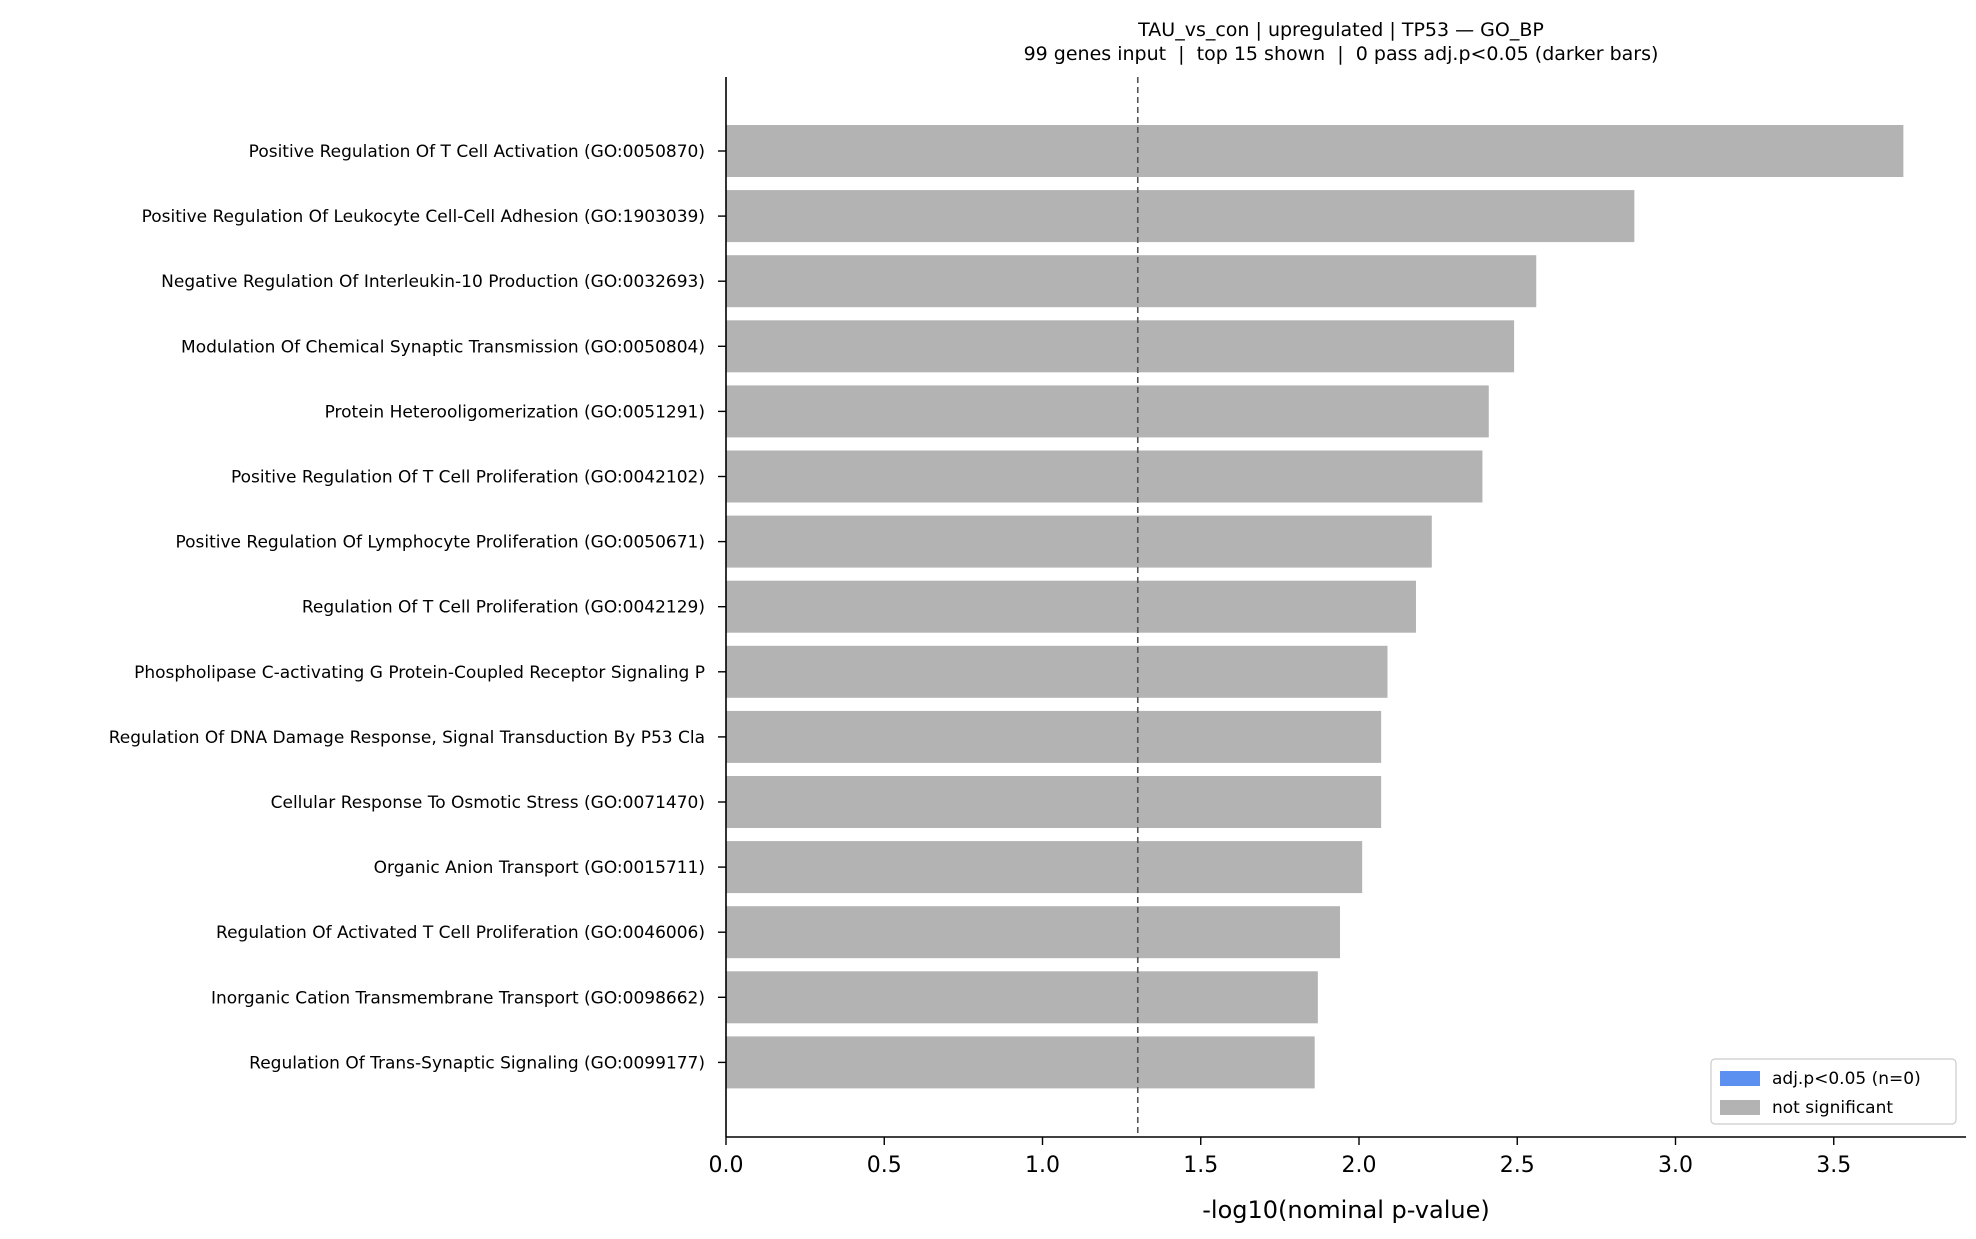  Describe the element at coordinates (1340, 30) in the screenshot. I see `chart-title: TAU_vs_con | upregulated | TP53 — GO_BP` at that location.